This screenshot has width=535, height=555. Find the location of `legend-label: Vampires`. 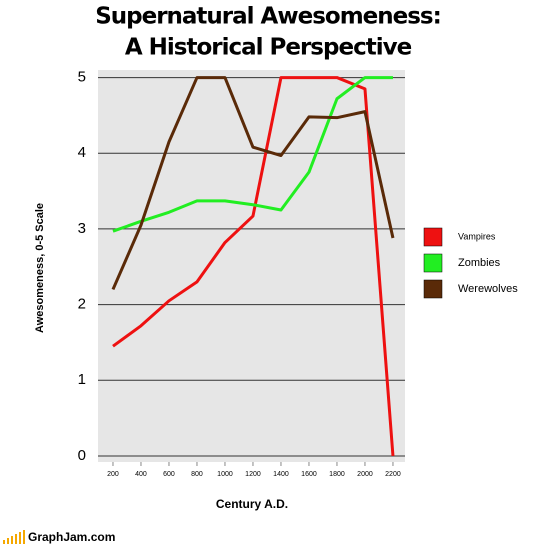

legend-label: Vampires is located at coordinates (477, 236).